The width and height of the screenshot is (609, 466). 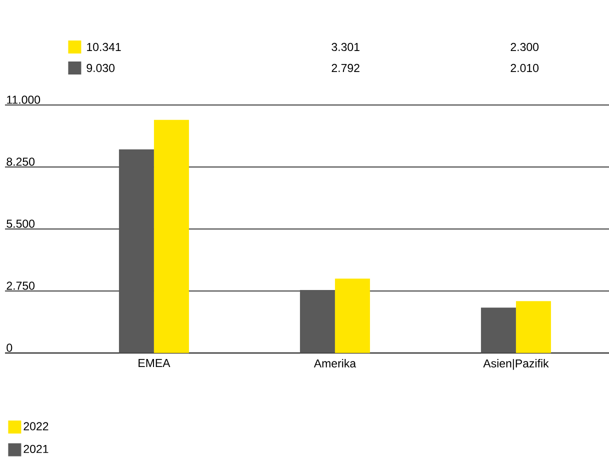 I want to click on y-tick-label: 0, so click(x=9, y=348).